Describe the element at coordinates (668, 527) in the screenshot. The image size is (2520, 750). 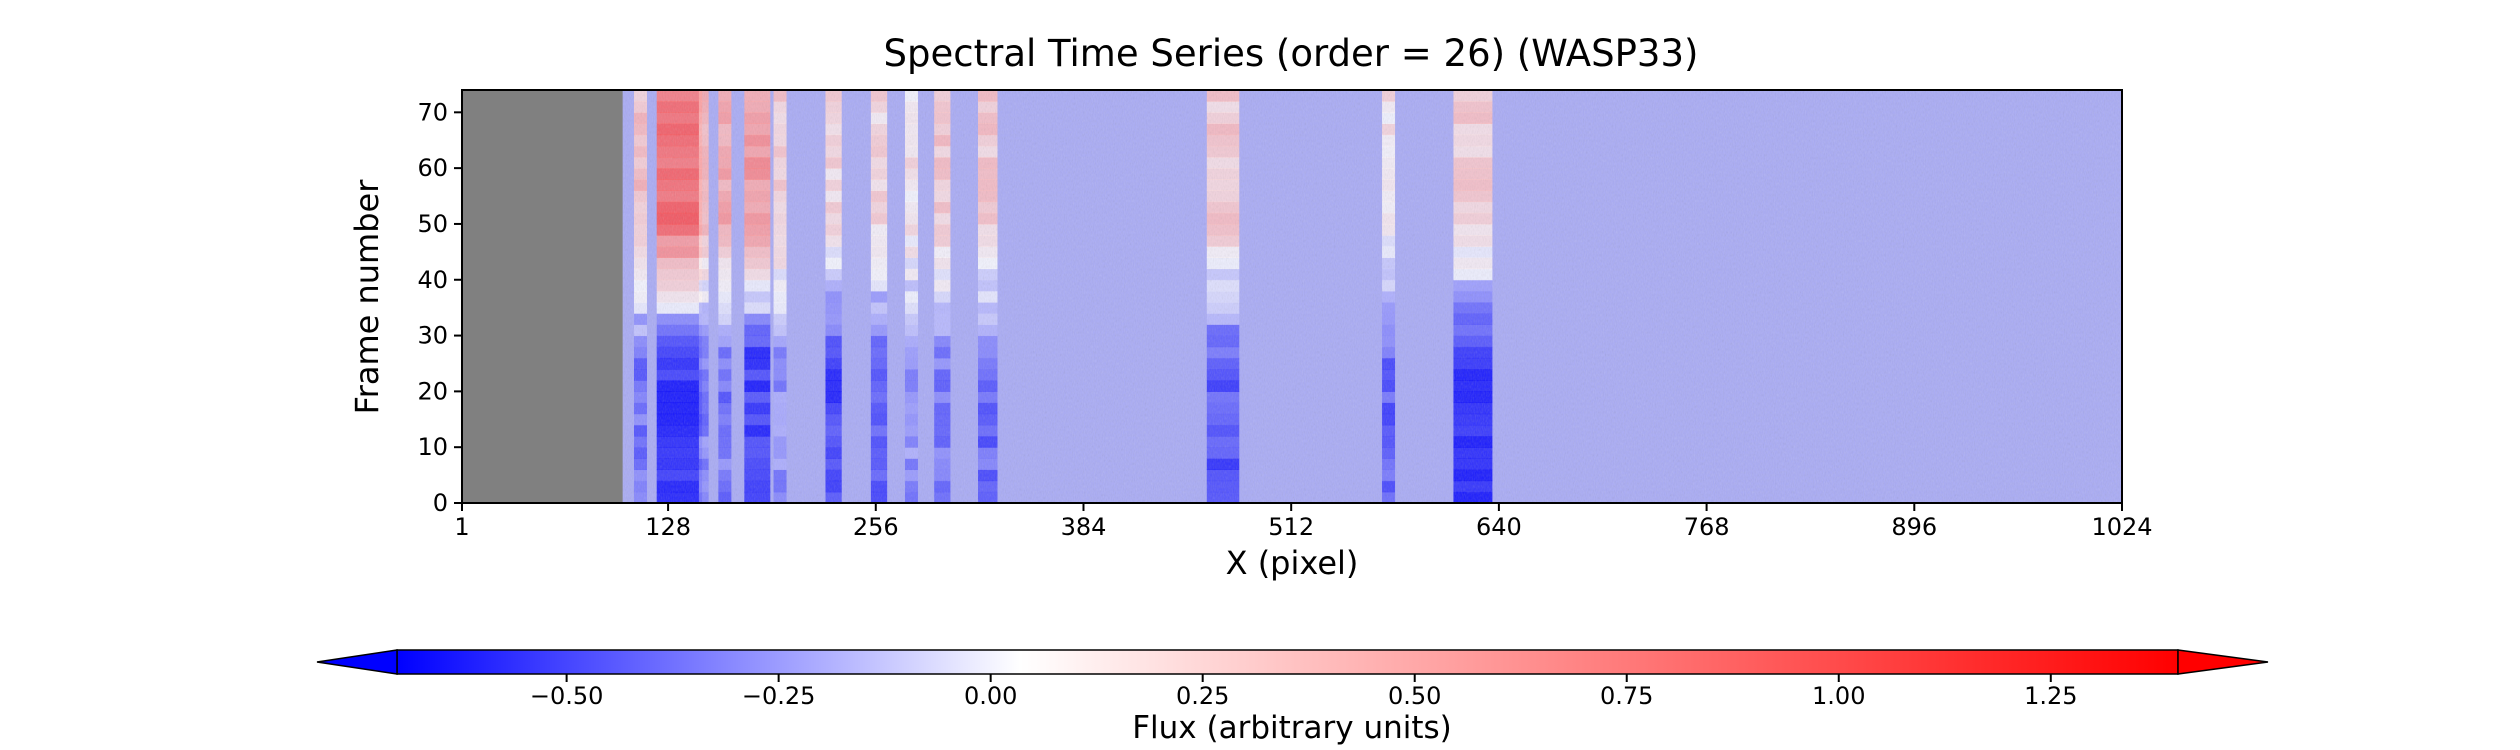
I see `x-tick-label: 128` at that location.